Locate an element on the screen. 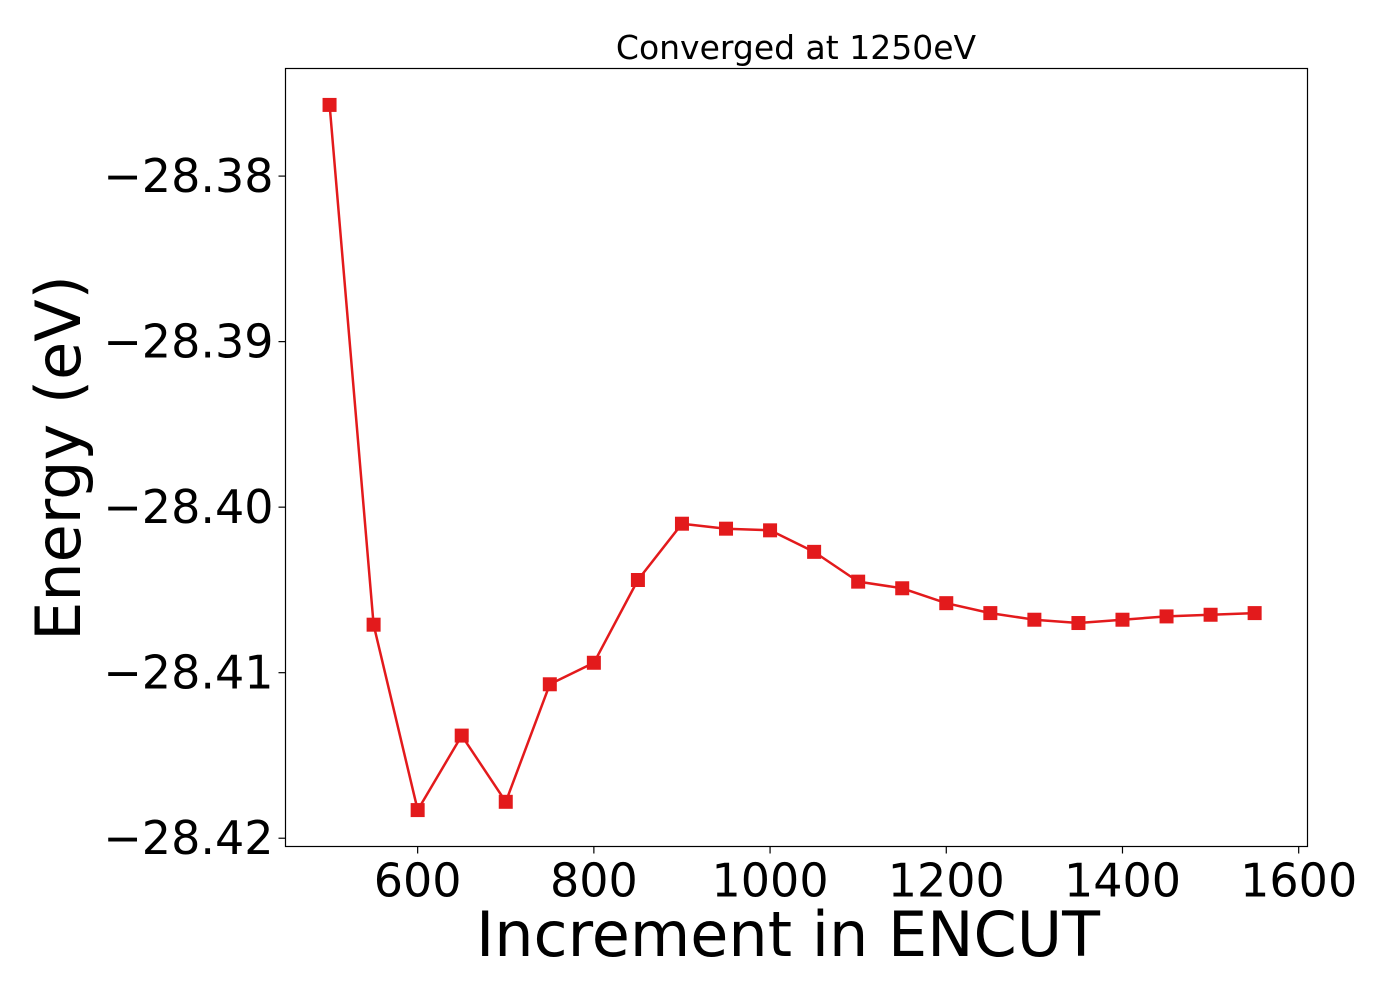  x-axis-label: Increment in ENCUT is located at coordinates (788, 934).